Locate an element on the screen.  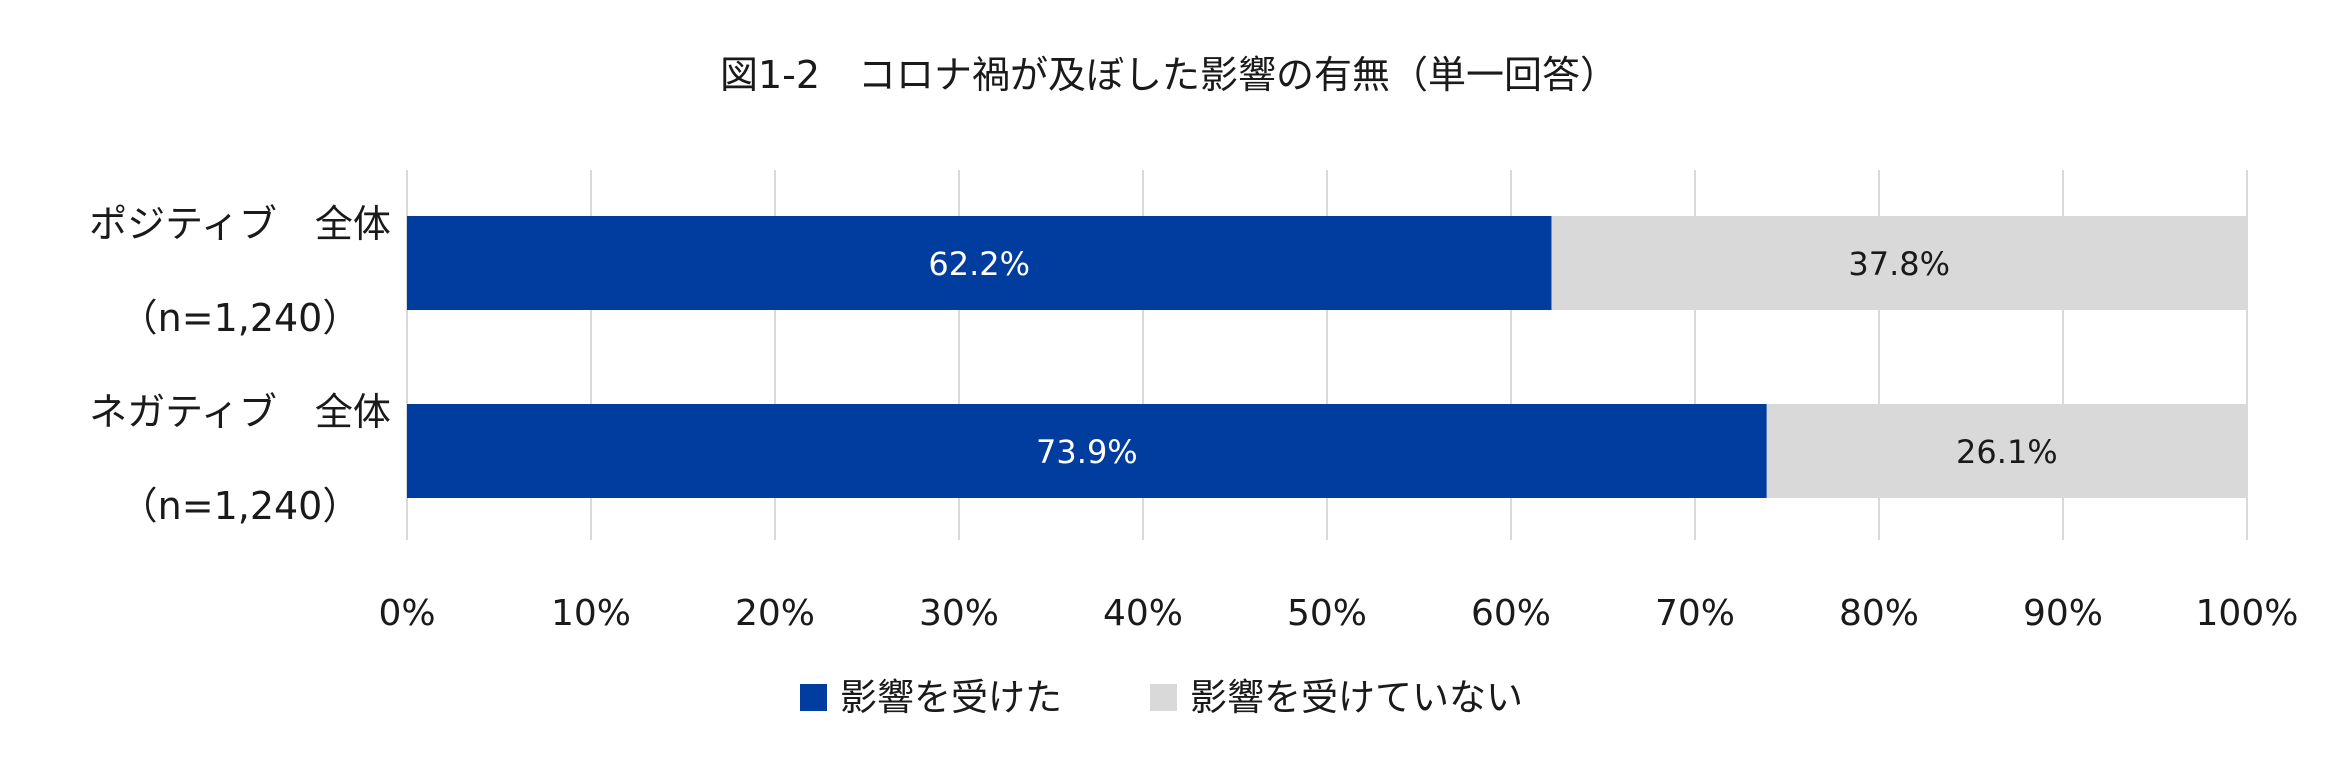
x-tick-label: 30% is located at coordinates (959, 613).